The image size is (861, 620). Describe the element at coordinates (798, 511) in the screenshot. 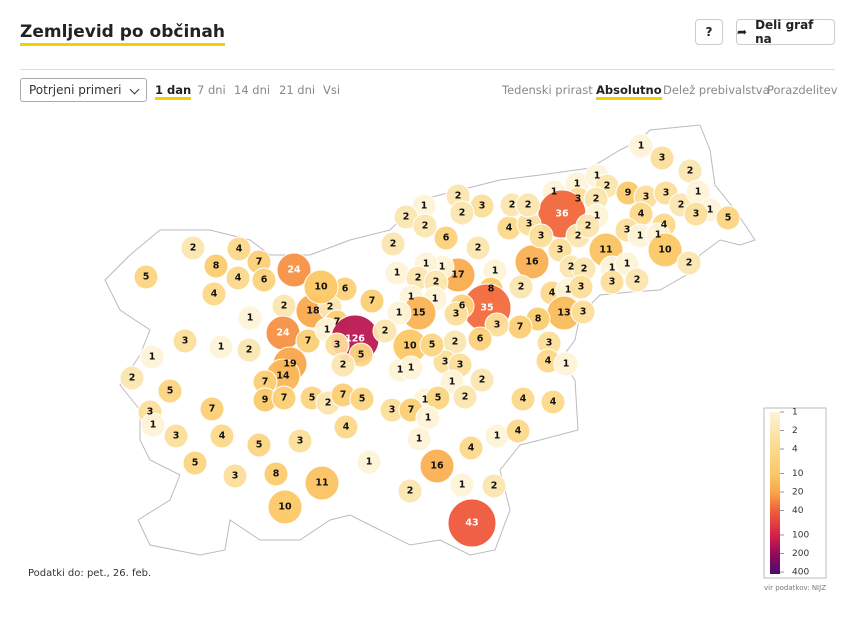

I see `legend-label: 40` at that location.